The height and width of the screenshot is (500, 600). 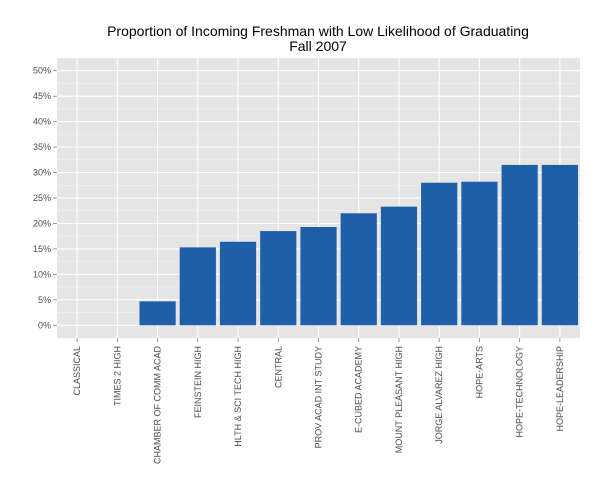 I want to click on y-axis-ticks: 0% 5% 10% 15% 20% 25% 30% 35% 40% 45% 50%, so click(x=45, y=198).